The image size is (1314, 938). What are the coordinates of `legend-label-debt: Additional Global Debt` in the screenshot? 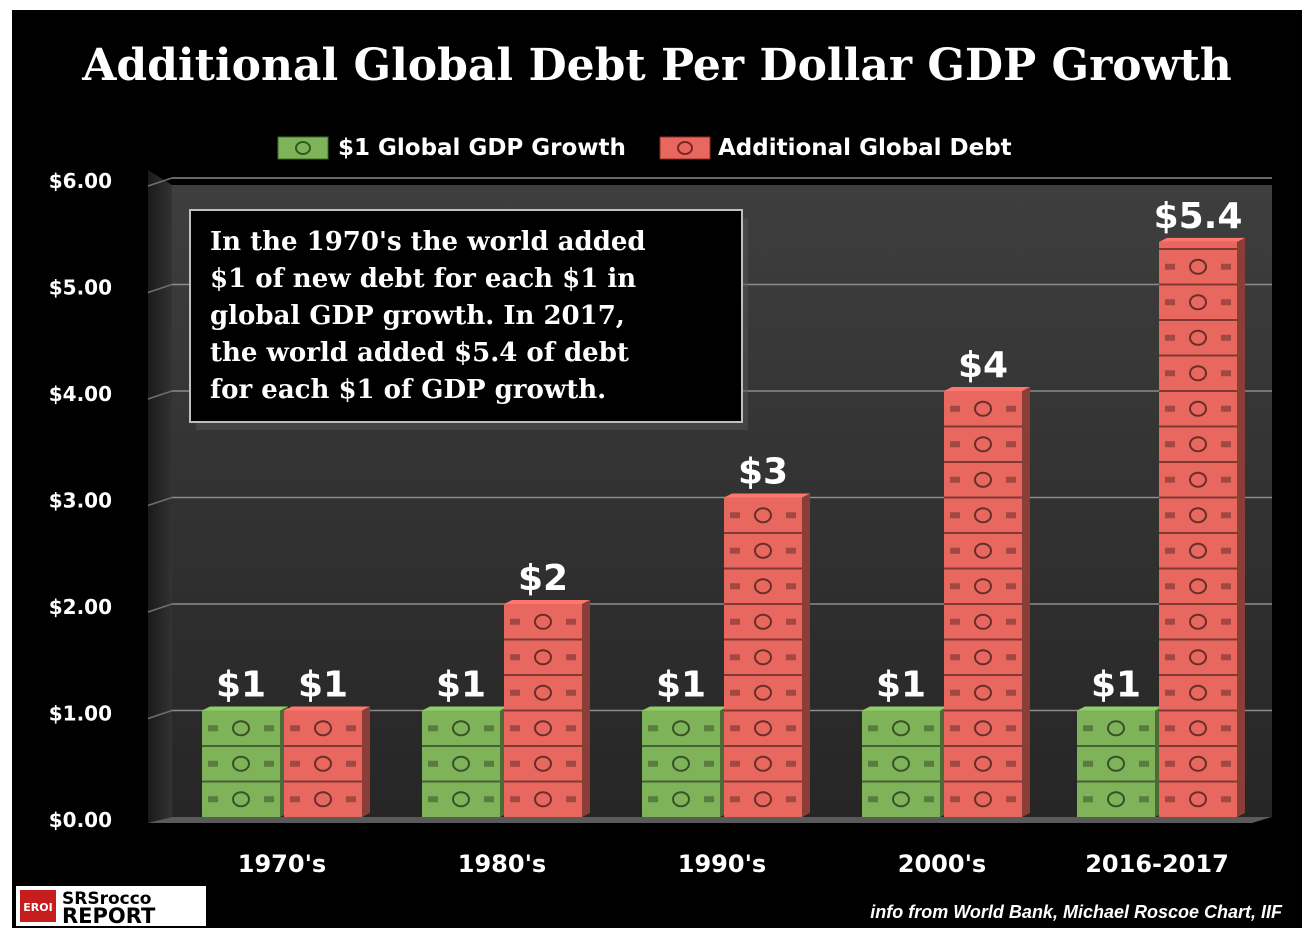 It's located at (865, 148).